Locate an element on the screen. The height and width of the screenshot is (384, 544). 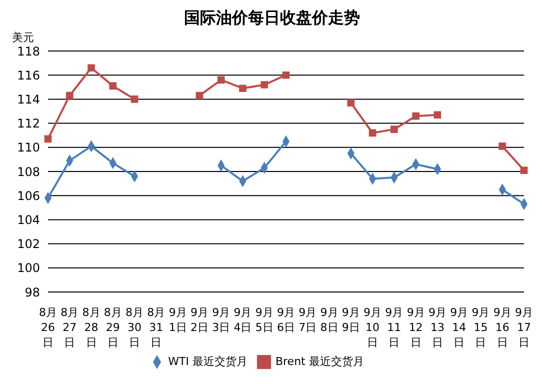
x-tick-label: 9月13日 is located at coordinates (437, 327).